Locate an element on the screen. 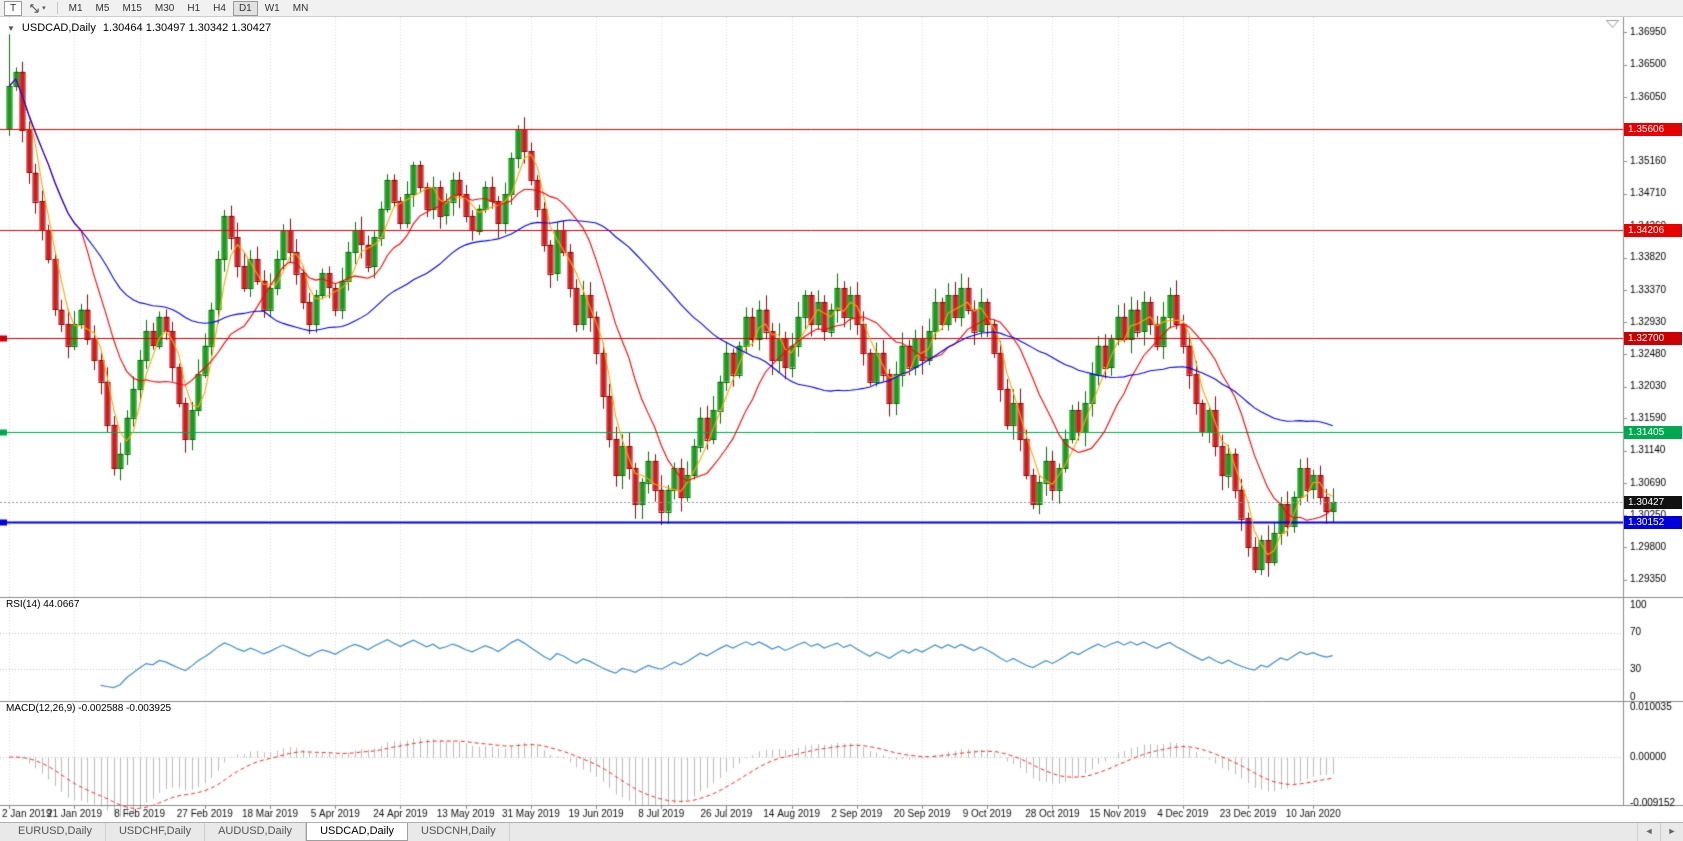 This screenshot has width=1683, height=841. rsi-indicator-label: RSI(14) 44.0667 is located at coordinates (42, 604).